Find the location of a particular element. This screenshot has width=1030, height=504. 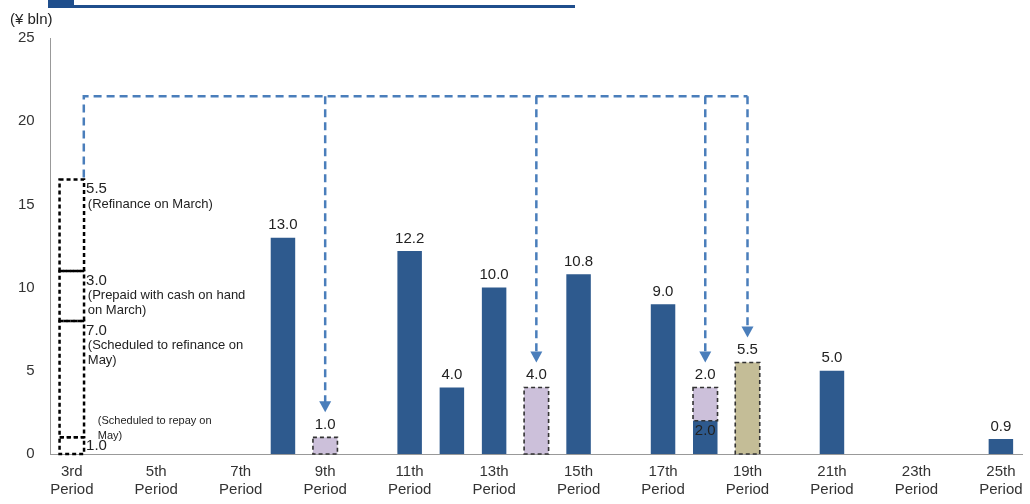

x-tick-label: 13th Period is located at coordinates (494, 480).